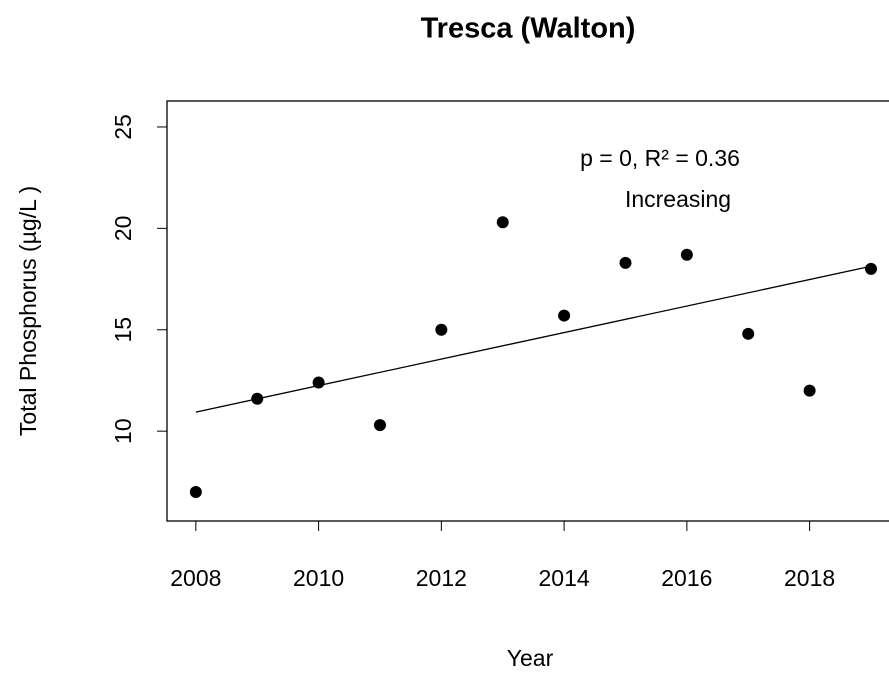  What do you see at coordinates (123, 127) in the screenshot?
I see `y-tick-label: 25` at bounding box center [123, 127].